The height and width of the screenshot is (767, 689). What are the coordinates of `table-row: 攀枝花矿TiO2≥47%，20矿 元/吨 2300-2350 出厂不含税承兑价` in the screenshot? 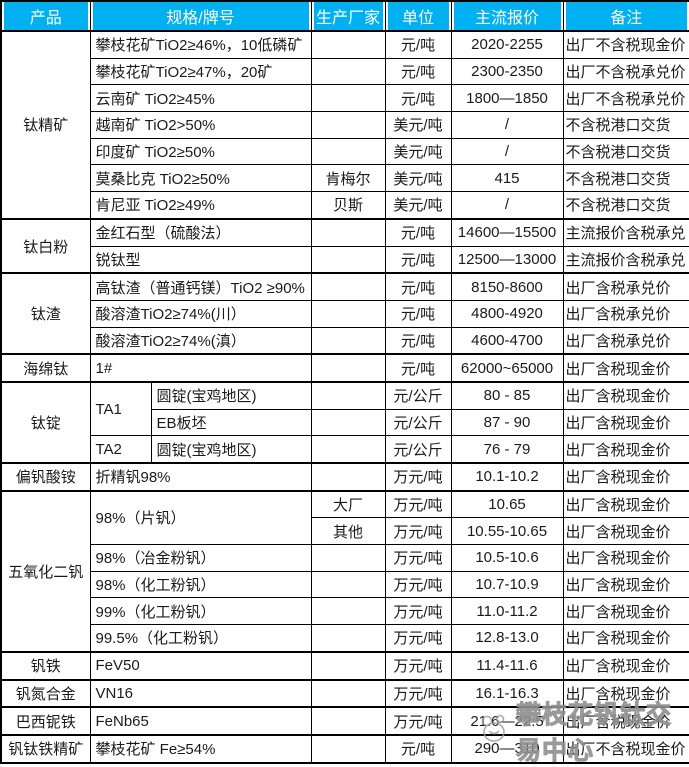 It's located at (345, 71).